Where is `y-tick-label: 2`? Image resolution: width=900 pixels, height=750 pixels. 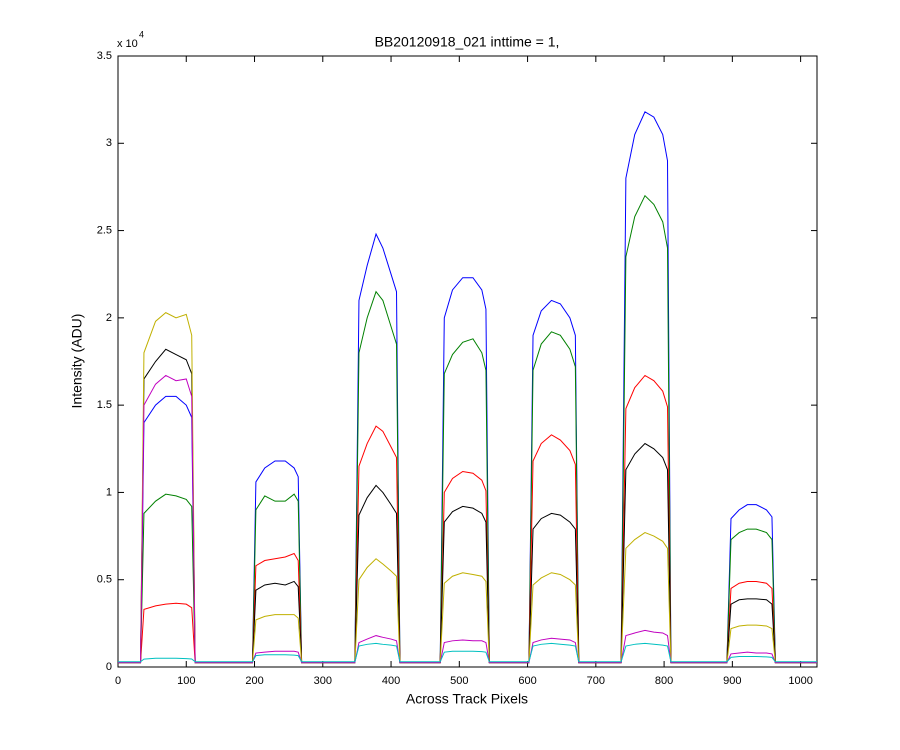
y-tick-label: 2 is located at coordinates (109, 318).